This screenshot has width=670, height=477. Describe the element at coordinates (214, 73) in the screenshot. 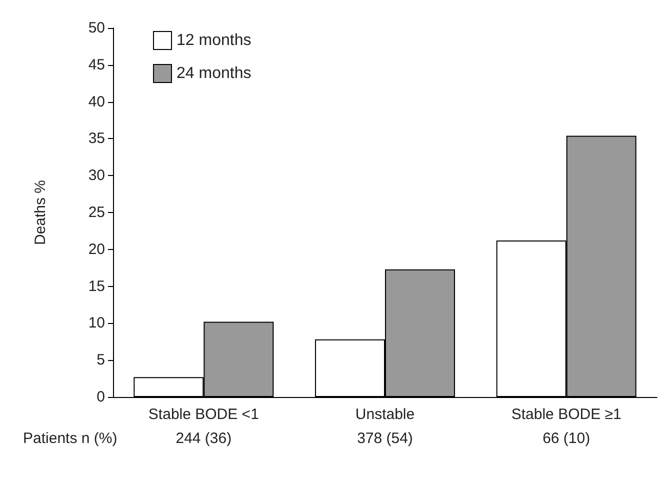

I see `legend-label: 24 months` at that location.